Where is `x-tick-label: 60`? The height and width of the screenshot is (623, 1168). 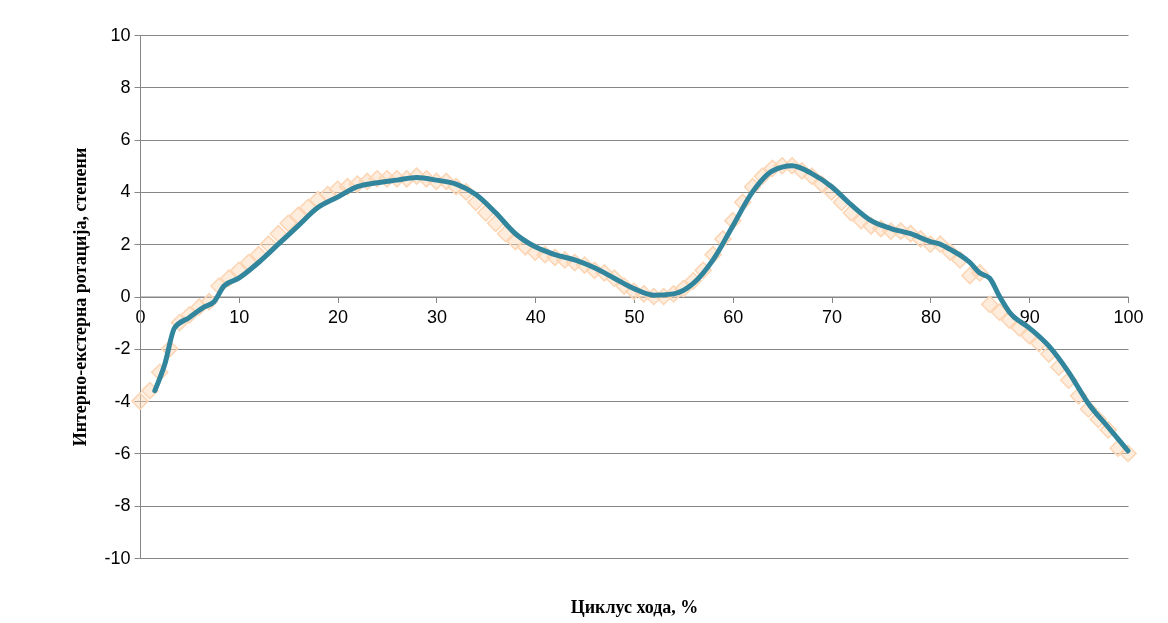
x-tick-label: 60 is located at coordinates (733, 317).